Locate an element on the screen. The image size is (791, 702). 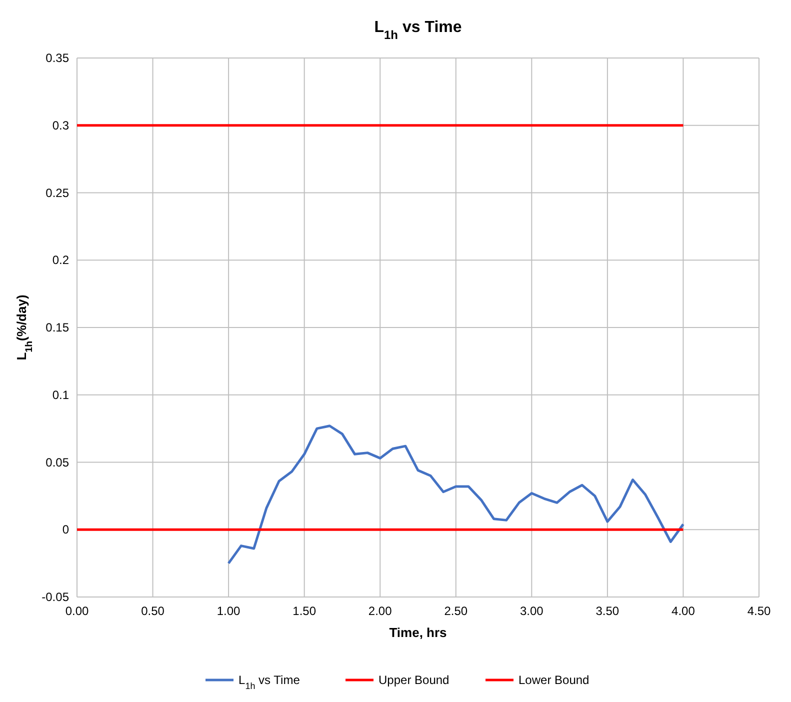
y-tick-label: 0.1 is located at coordinates (61, 395).